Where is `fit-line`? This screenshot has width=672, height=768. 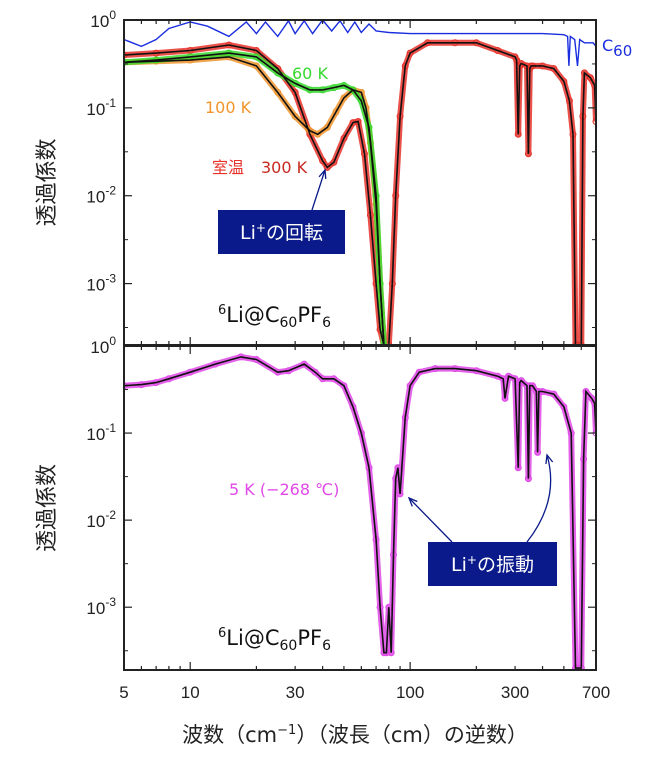 fit-line is located at coordinates (254, 198).